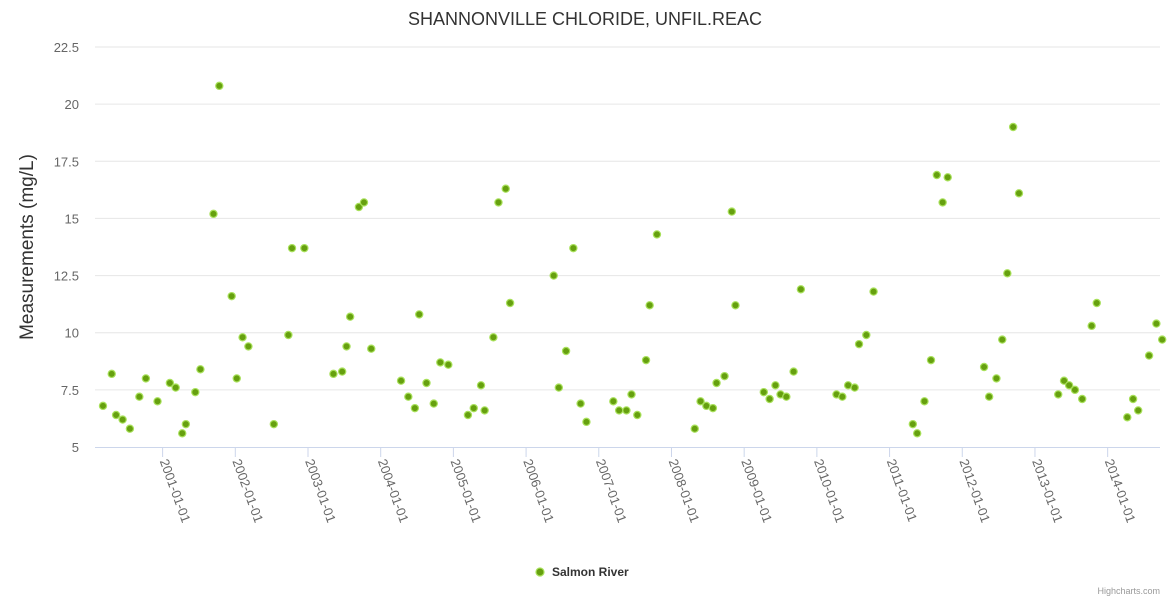 Image resolution: width=1170 pixels, height=600 pixels. Describe the element at coordinates (590, 572) in the screenshot. I see `legend-item-salmon-river: Salmon River` at that location.